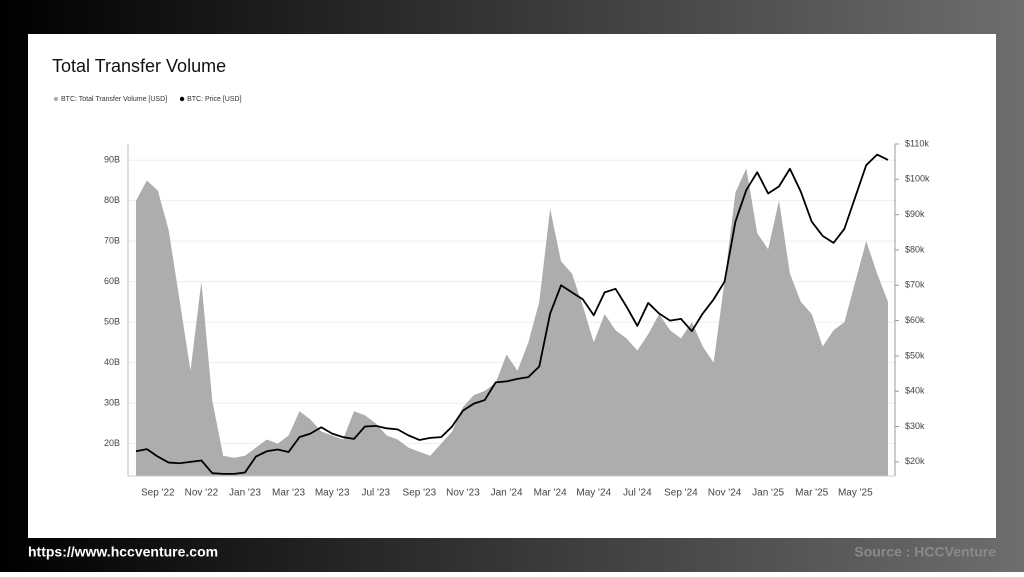  I want to click on y-tick-label: 80B, so click(112, 200).